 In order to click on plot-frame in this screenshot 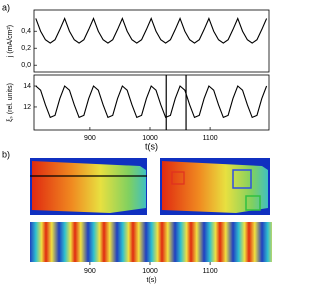, I will do `click(151, 102)`.